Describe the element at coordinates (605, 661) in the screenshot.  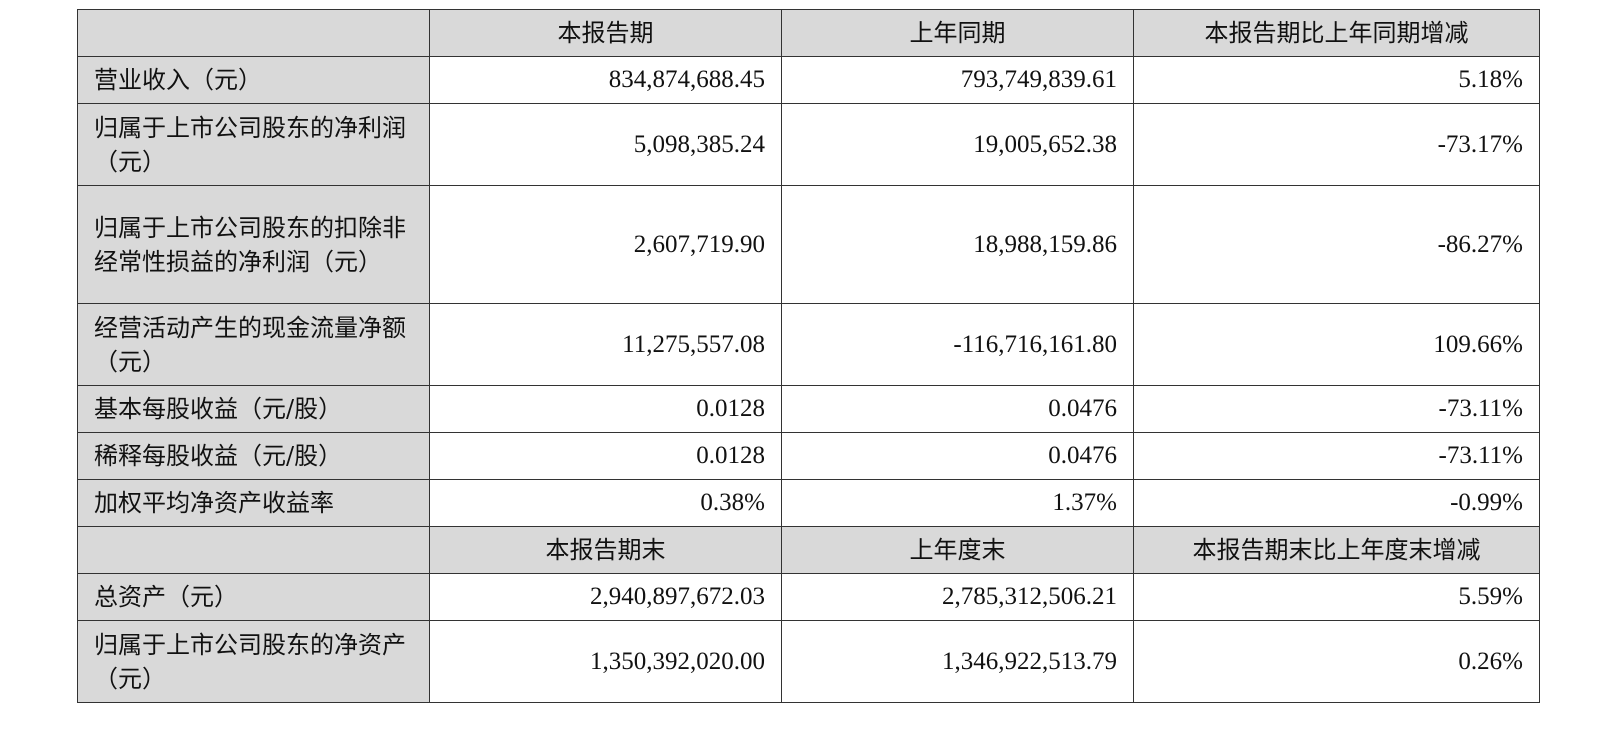
I see `current-value: 1,350,392,020.00` at that location.